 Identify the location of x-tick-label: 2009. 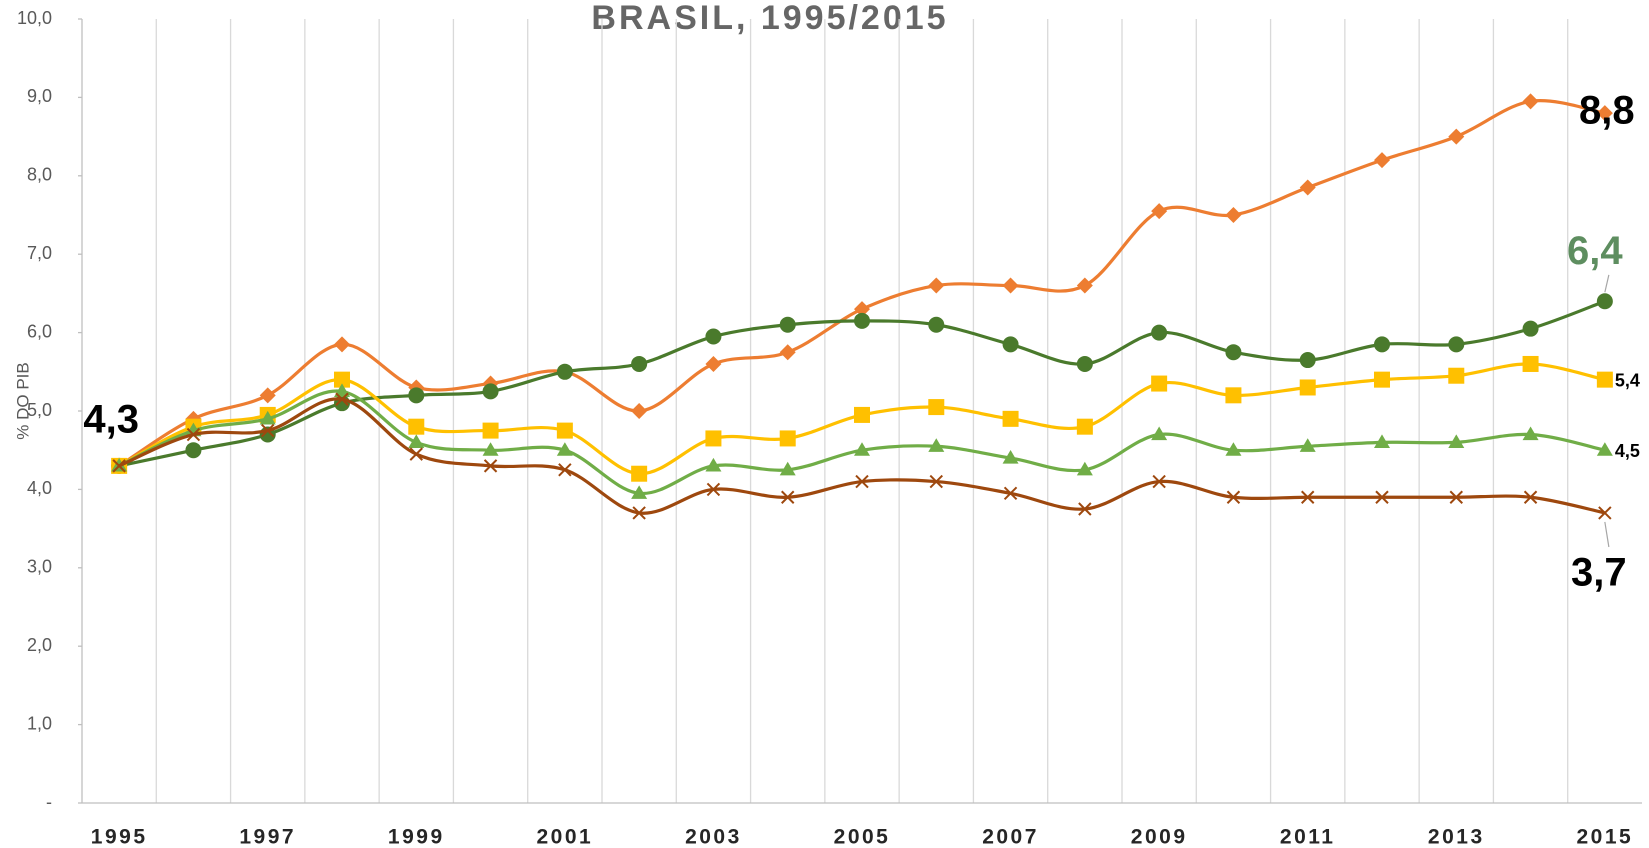
(1159, 837).